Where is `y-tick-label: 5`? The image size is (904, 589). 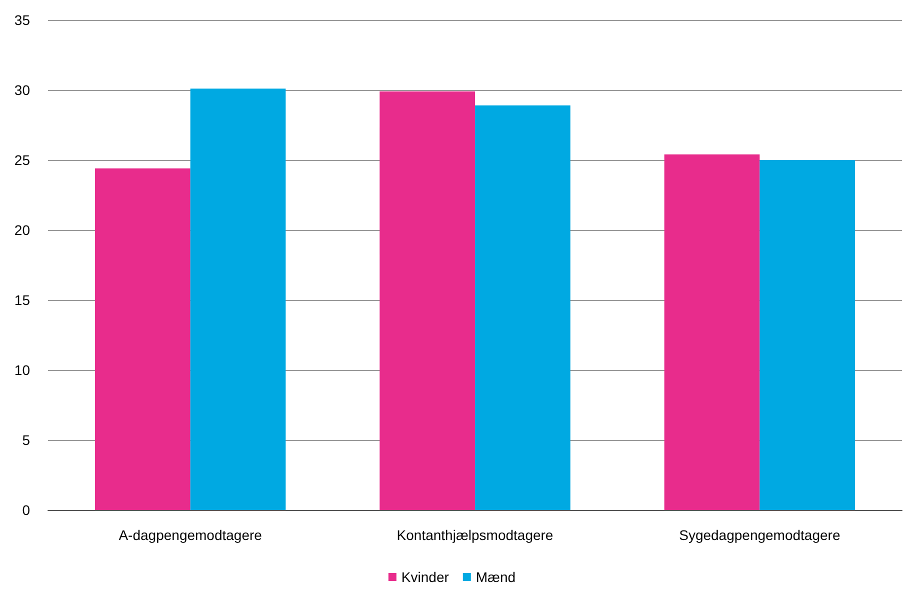 y-tick-label: 5 is located at coordinates (26, 440).